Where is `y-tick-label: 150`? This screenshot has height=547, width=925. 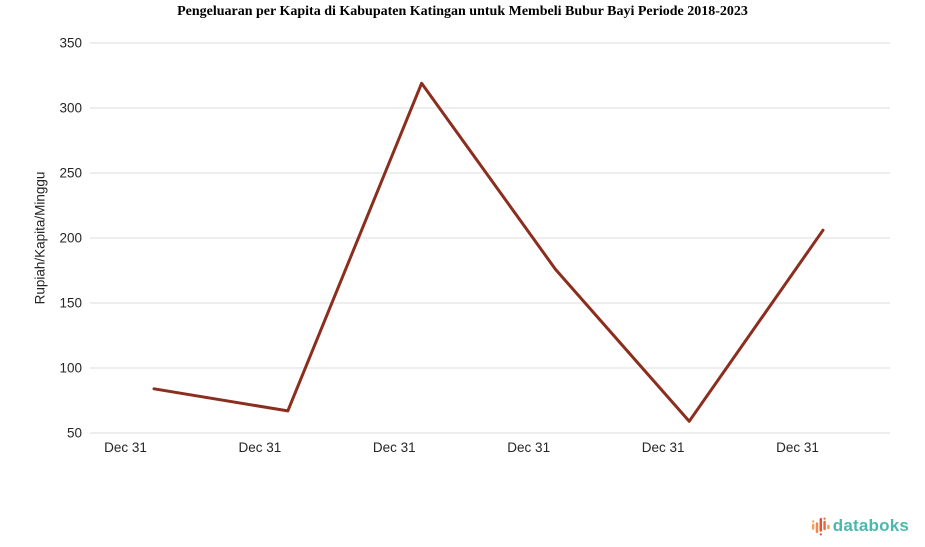
y-tick-label: 150 is located at coordinates (70, 303).